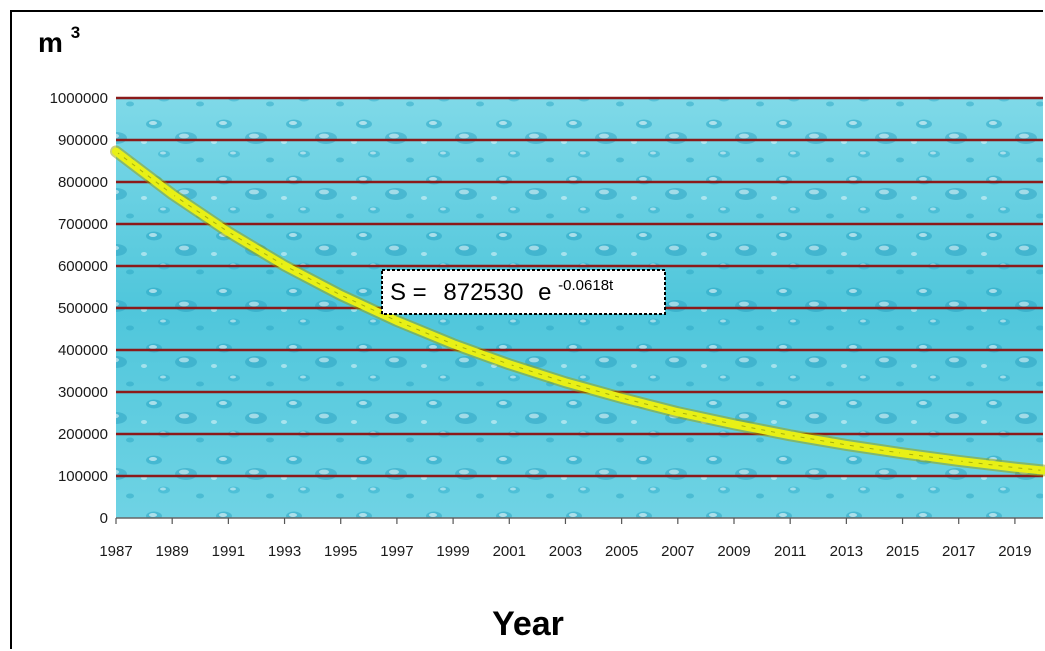  I want to click on y-tick-label: 1000000, so click(79, 98).